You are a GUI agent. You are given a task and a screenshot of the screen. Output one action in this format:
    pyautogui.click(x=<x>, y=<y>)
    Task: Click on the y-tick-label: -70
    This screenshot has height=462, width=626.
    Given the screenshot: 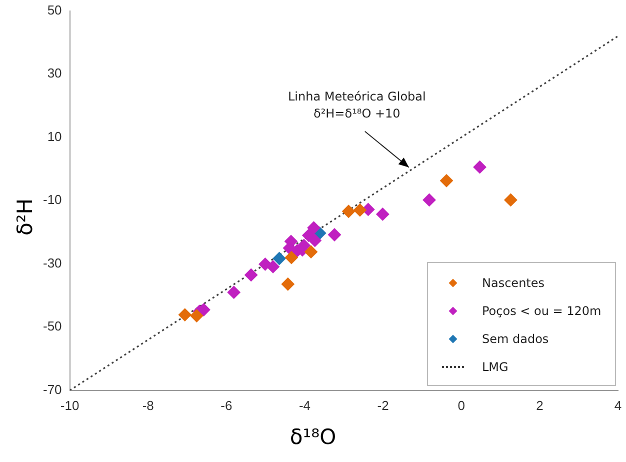 What is the action you would take?
    pyautogui.click(x=52, y=389)
    